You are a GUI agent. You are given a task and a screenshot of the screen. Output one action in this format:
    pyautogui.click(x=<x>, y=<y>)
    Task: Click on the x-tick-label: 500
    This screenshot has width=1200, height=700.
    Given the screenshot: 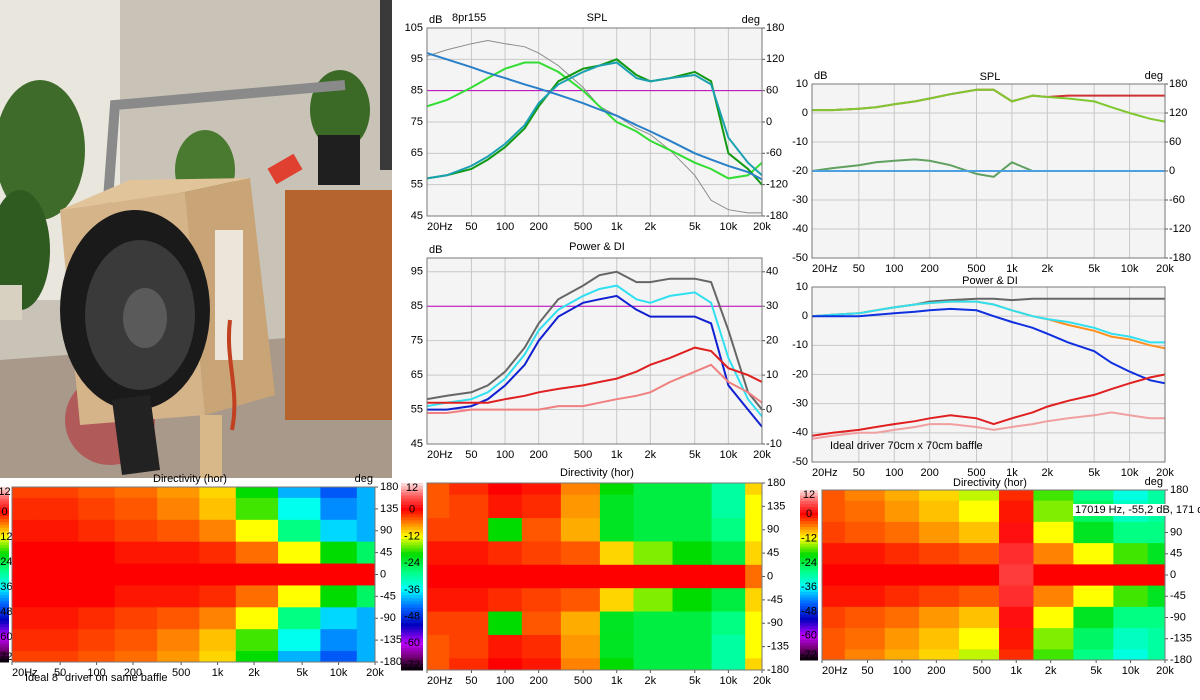 What is the action you would take?
    pyautogui.click(x=982, y=671)
    